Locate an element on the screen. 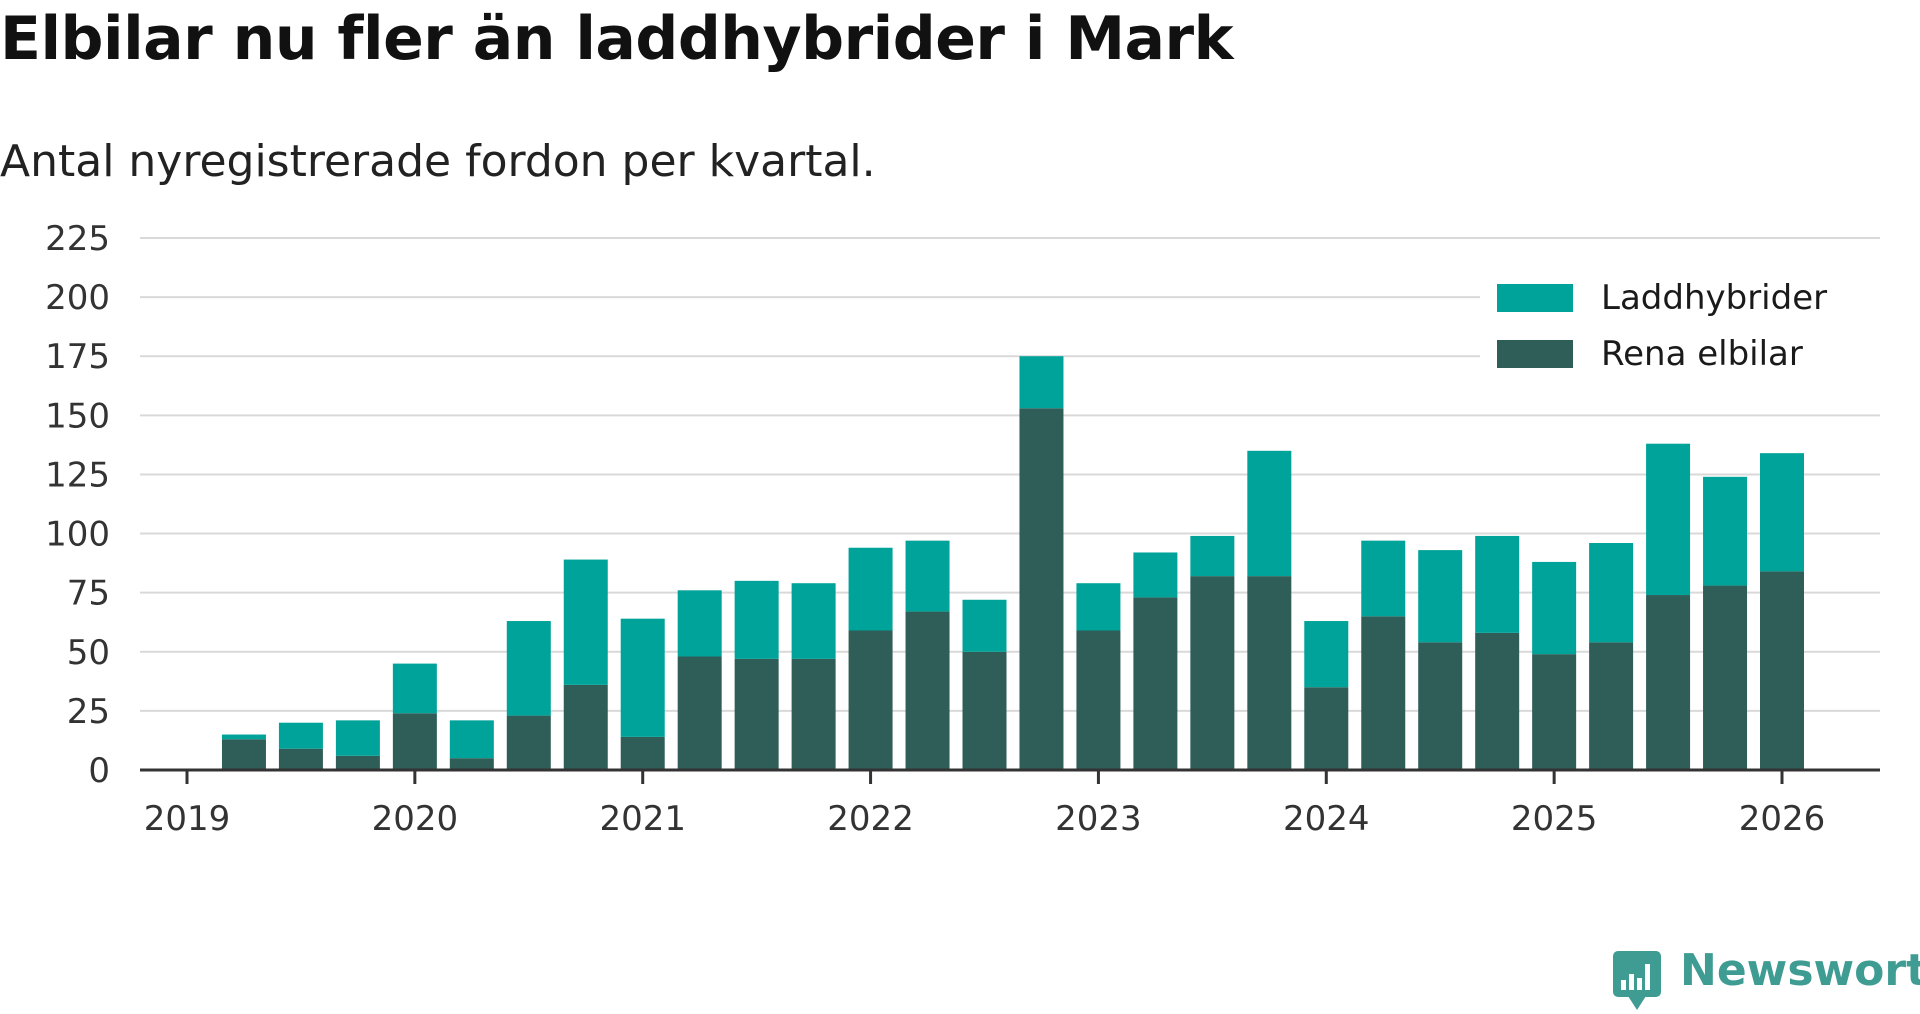  y-tick-label: 150 is located at coordinates (77, 416).